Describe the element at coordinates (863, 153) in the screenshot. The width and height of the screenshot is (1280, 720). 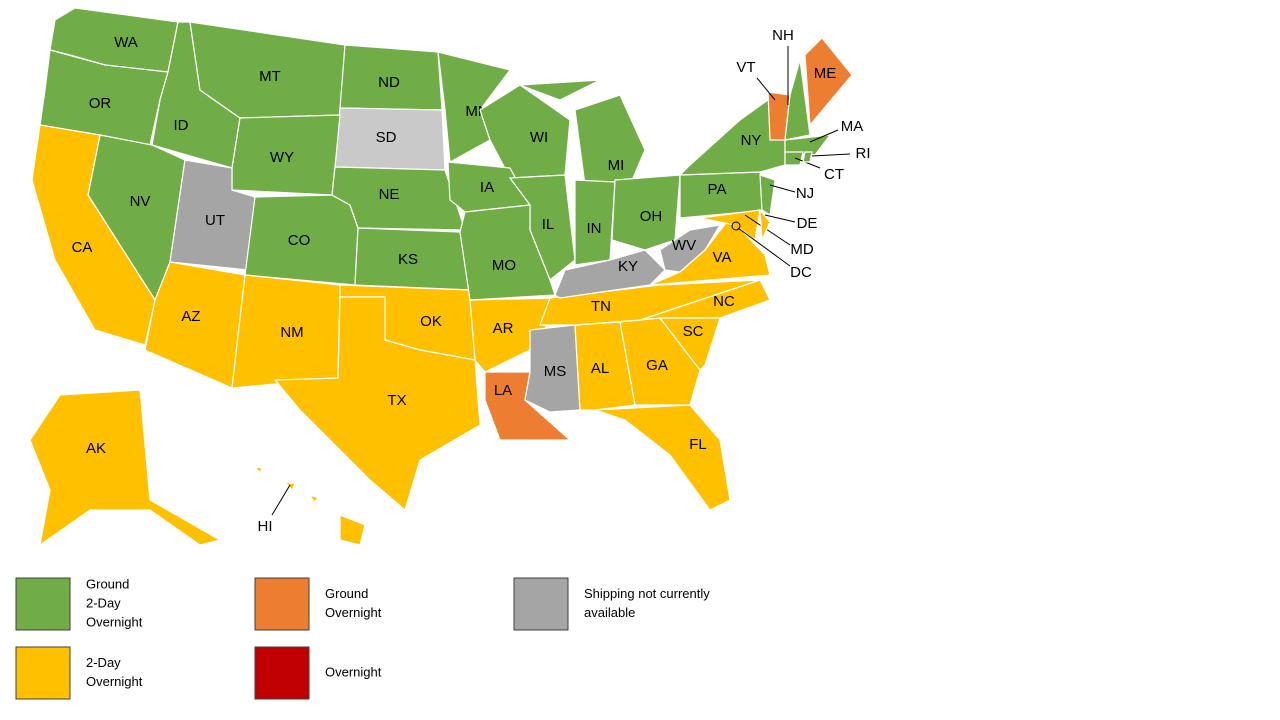
I see `state-label: RI` at that location.